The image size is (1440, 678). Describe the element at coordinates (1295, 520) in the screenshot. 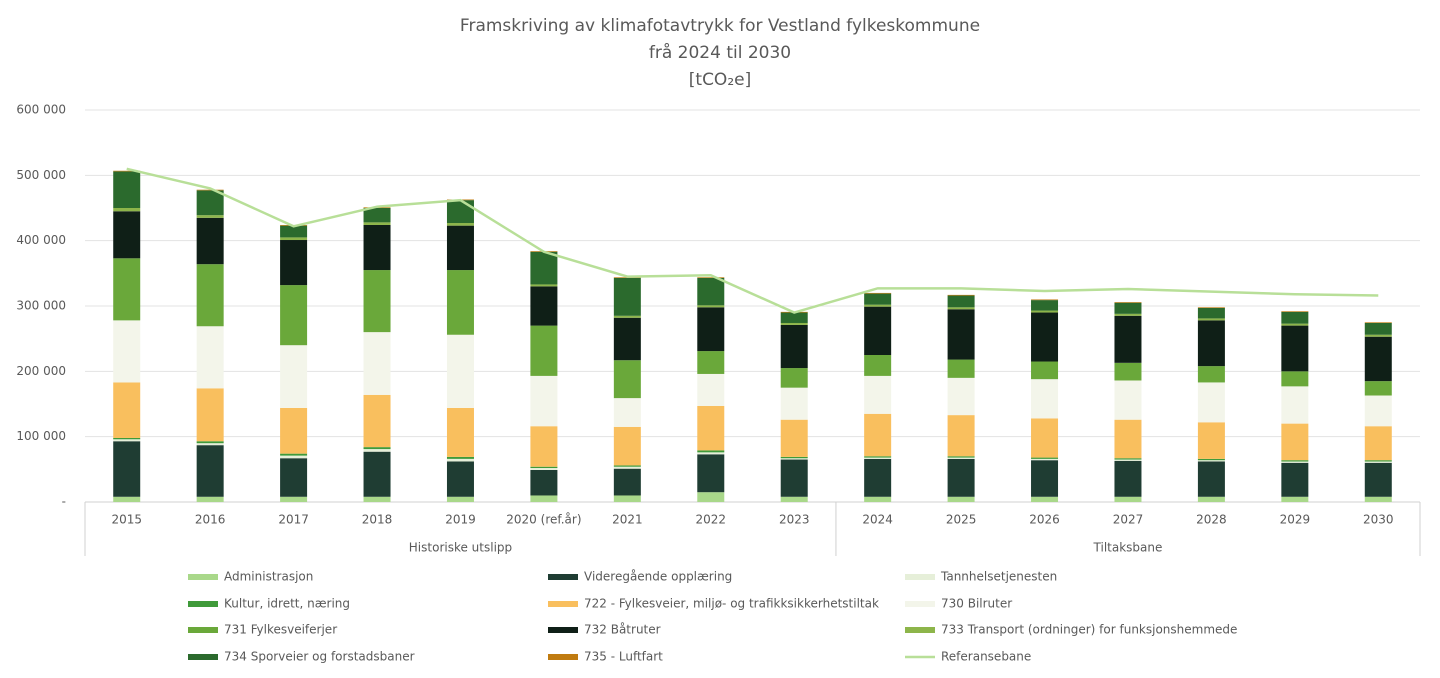

I see `x-tick-label: 2029` at that location.